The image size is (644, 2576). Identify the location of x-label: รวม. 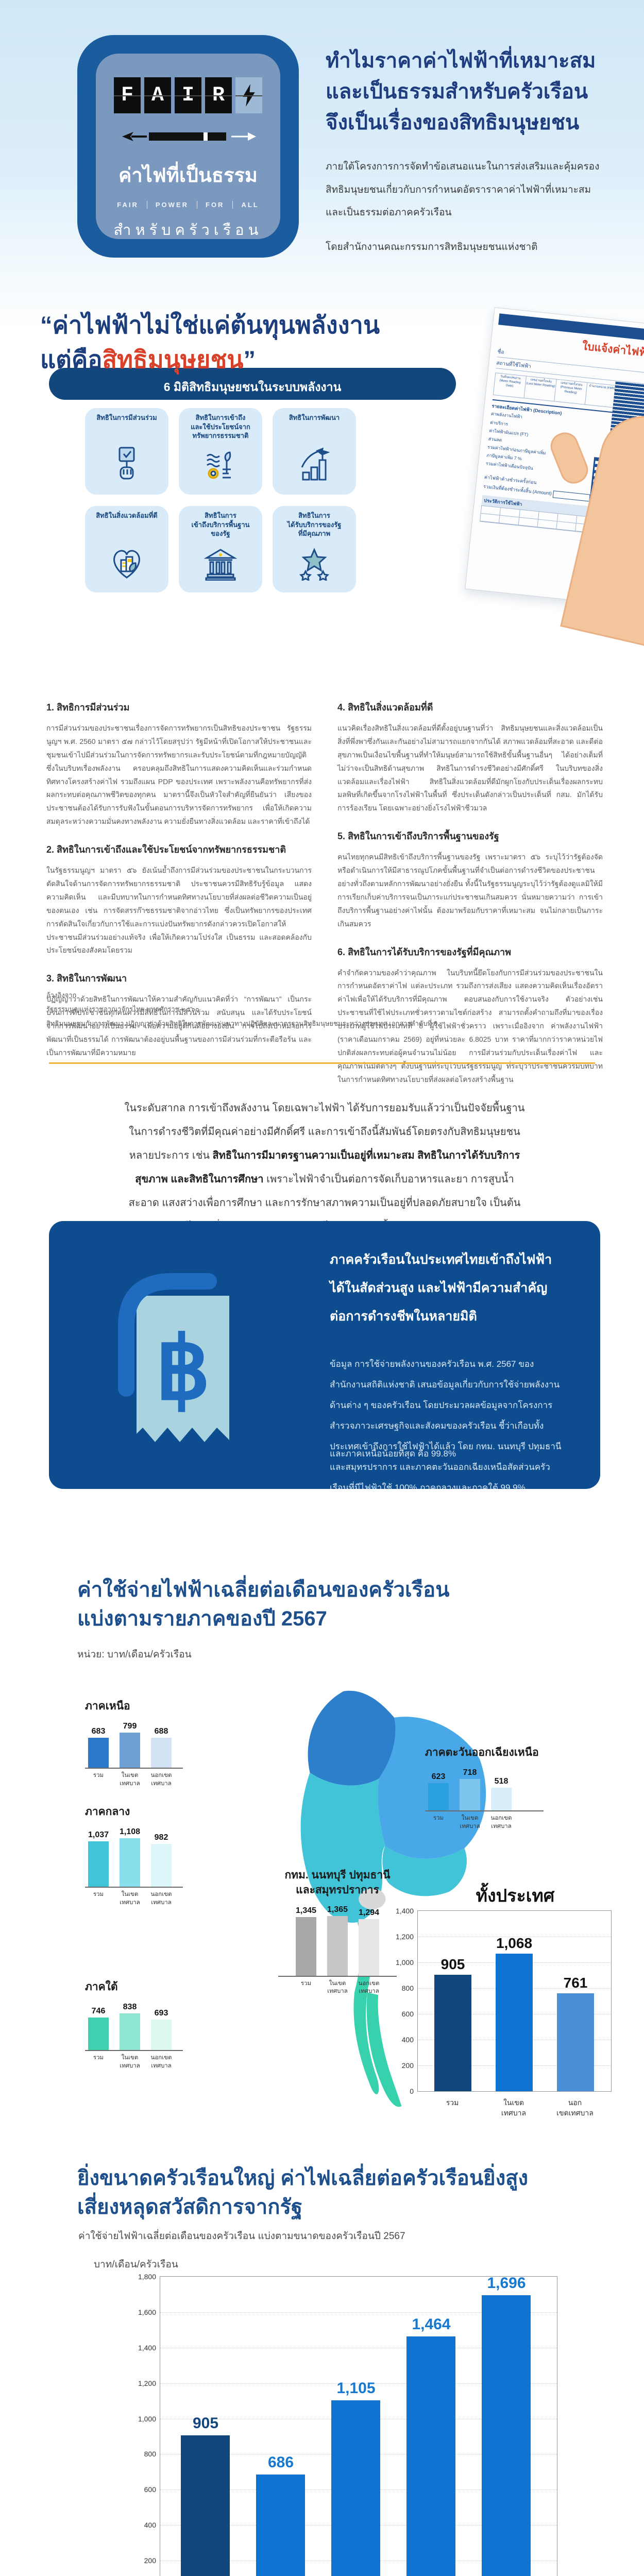
(452, 2102).